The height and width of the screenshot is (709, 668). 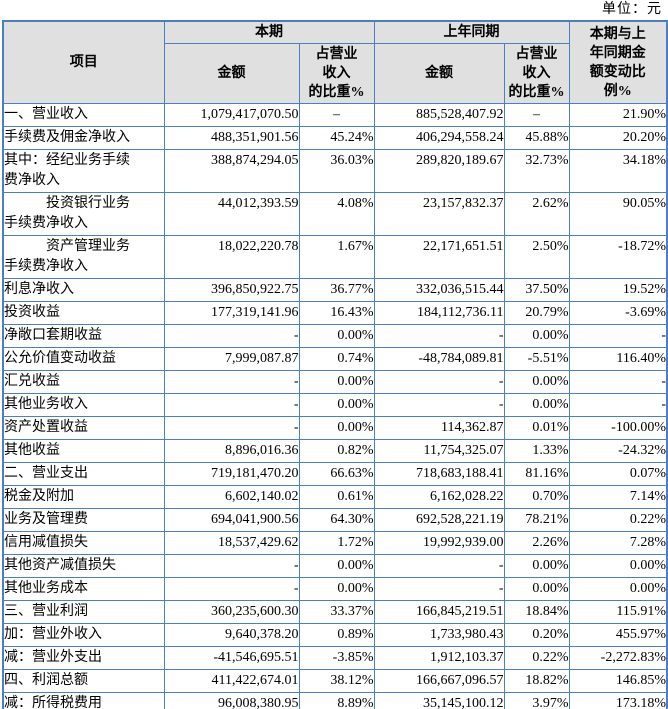 I want to click on value-cell: 33.37%, so click(x=336, y=612).